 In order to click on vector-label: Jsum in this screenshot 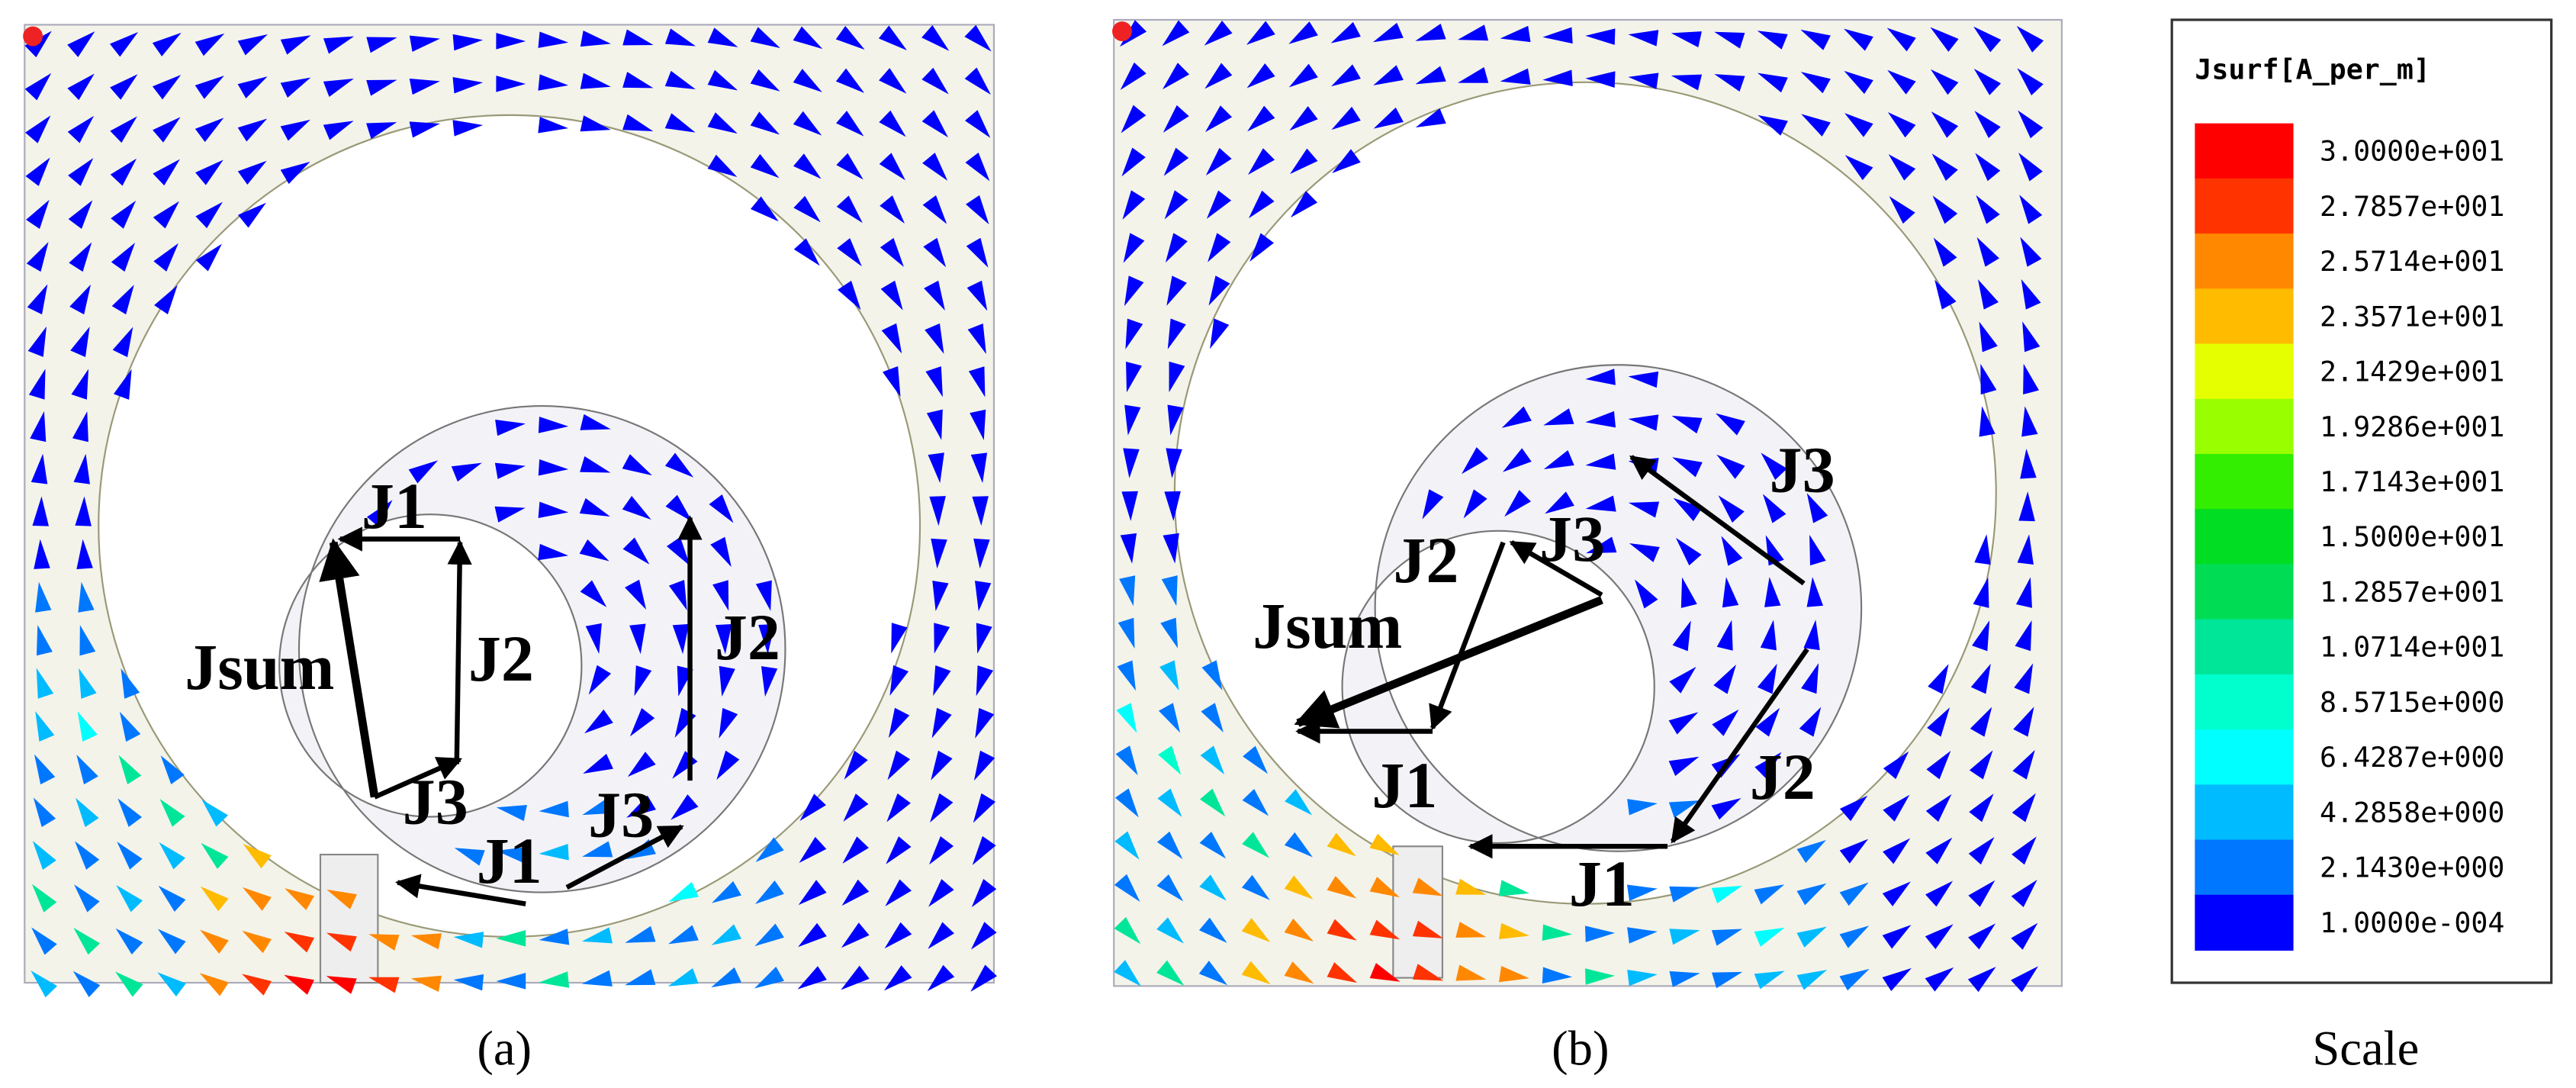, I will do `click(1328, 625)`.